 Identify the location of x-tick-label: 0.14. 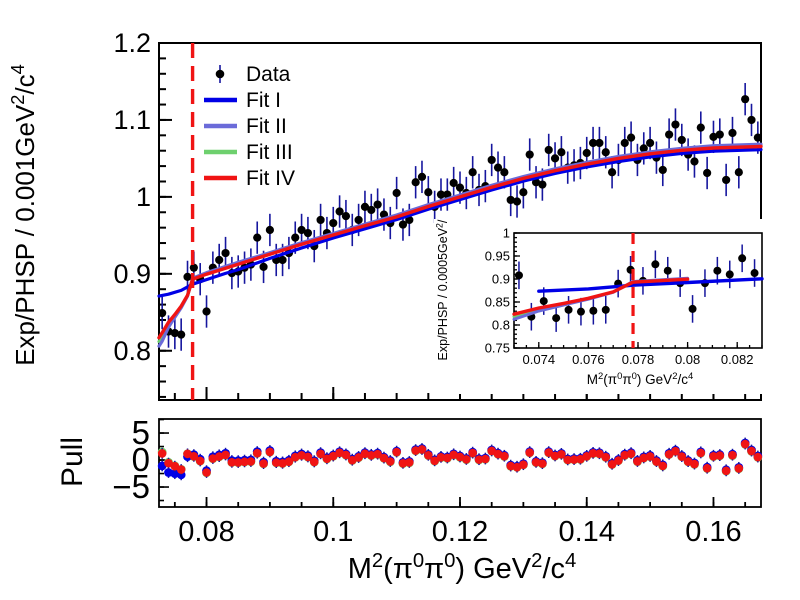
(587, 532).